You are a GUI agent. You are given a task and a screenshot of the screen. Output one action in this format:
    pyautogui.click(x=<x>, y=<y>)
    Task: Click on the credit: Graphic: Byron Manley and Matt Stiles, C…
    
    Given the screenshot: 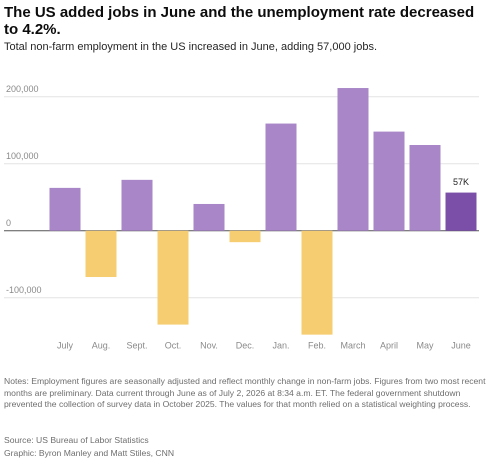 What is the action you would take?
    pyautogui.click(x=89, y=453)
    